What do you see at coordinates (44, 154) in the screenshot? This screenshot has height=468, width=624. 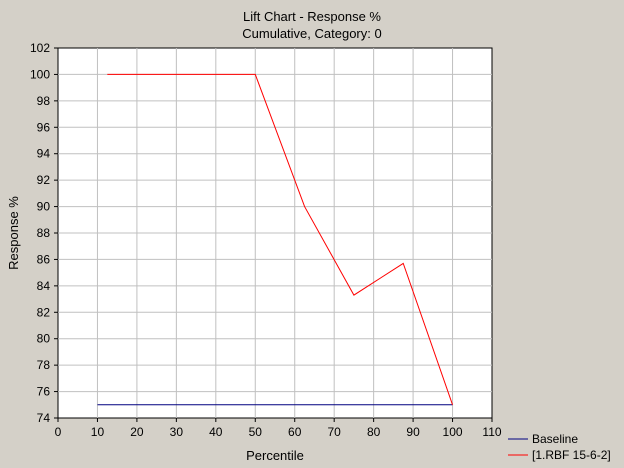 I see `y-tick-label: 94` at bounding box center [44, 154].